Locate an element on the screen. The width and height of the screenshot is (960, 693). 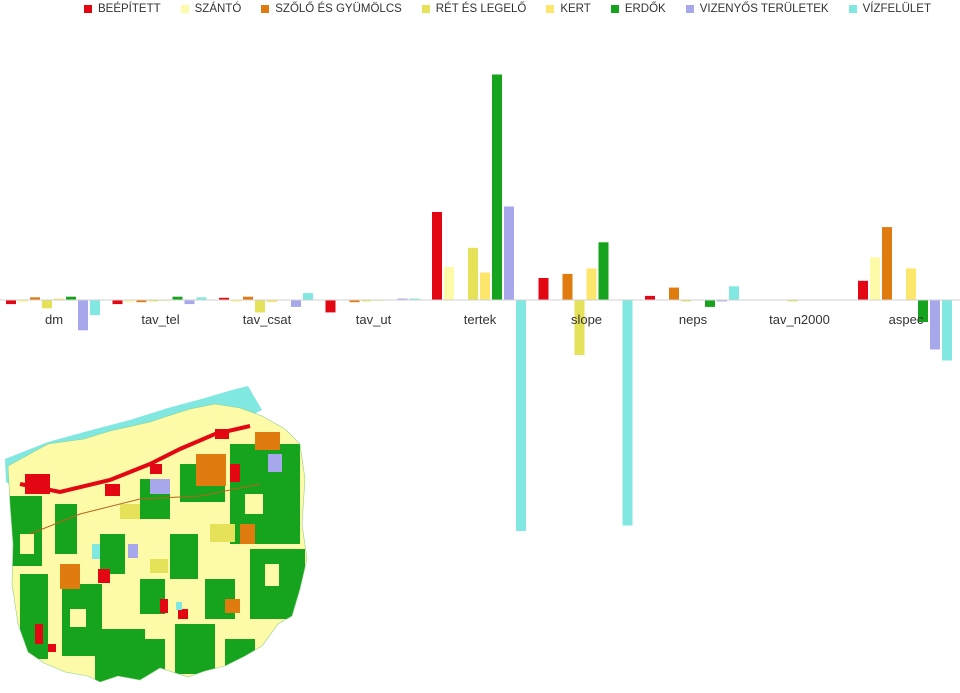
legend-item: SZŐLŐ ÉS GYÜMÖLCS is located at coordinates (331, 9).